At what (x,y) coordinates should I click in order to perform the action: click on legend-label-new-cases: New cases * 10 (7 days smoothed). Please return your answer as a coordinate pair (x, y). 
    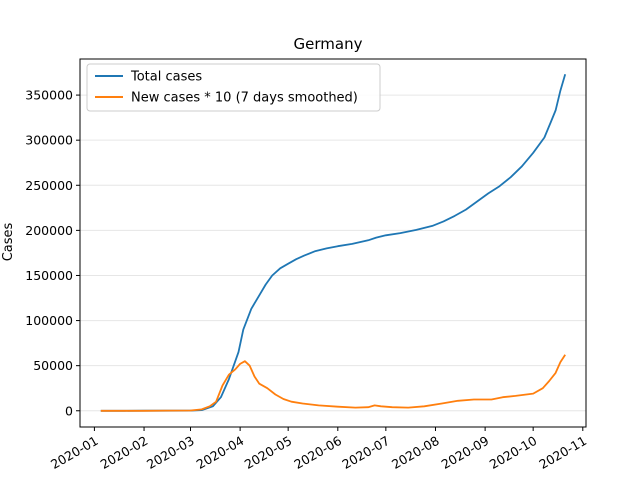
    Looking at the image, I should click on (244, 98).